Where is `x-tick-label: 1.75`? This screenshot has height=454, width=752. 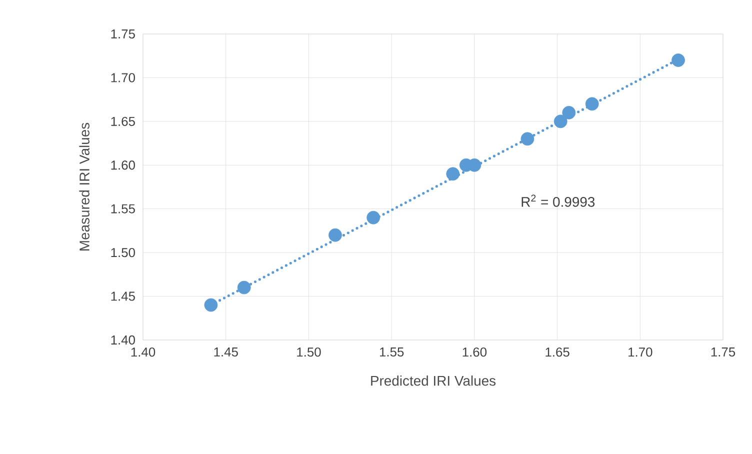
x-tick-label: 1.75 is located at coordinates (723, 352).